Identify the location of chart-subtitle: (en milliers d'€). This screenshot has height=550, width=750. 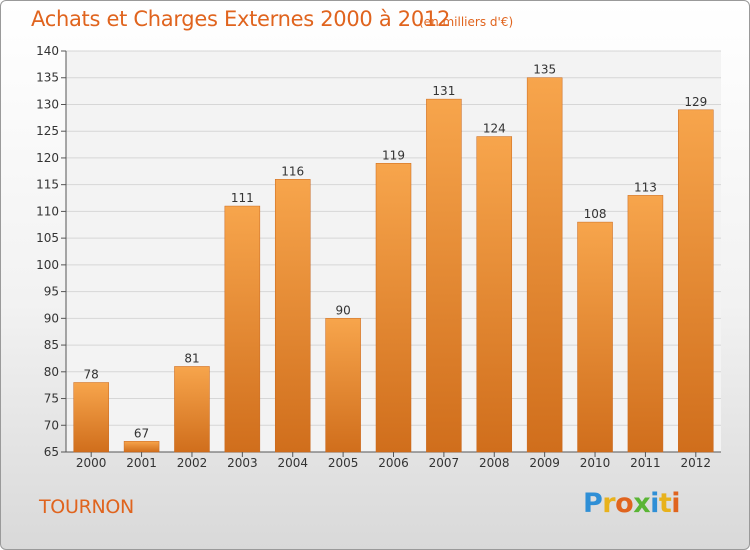
(466, 22).